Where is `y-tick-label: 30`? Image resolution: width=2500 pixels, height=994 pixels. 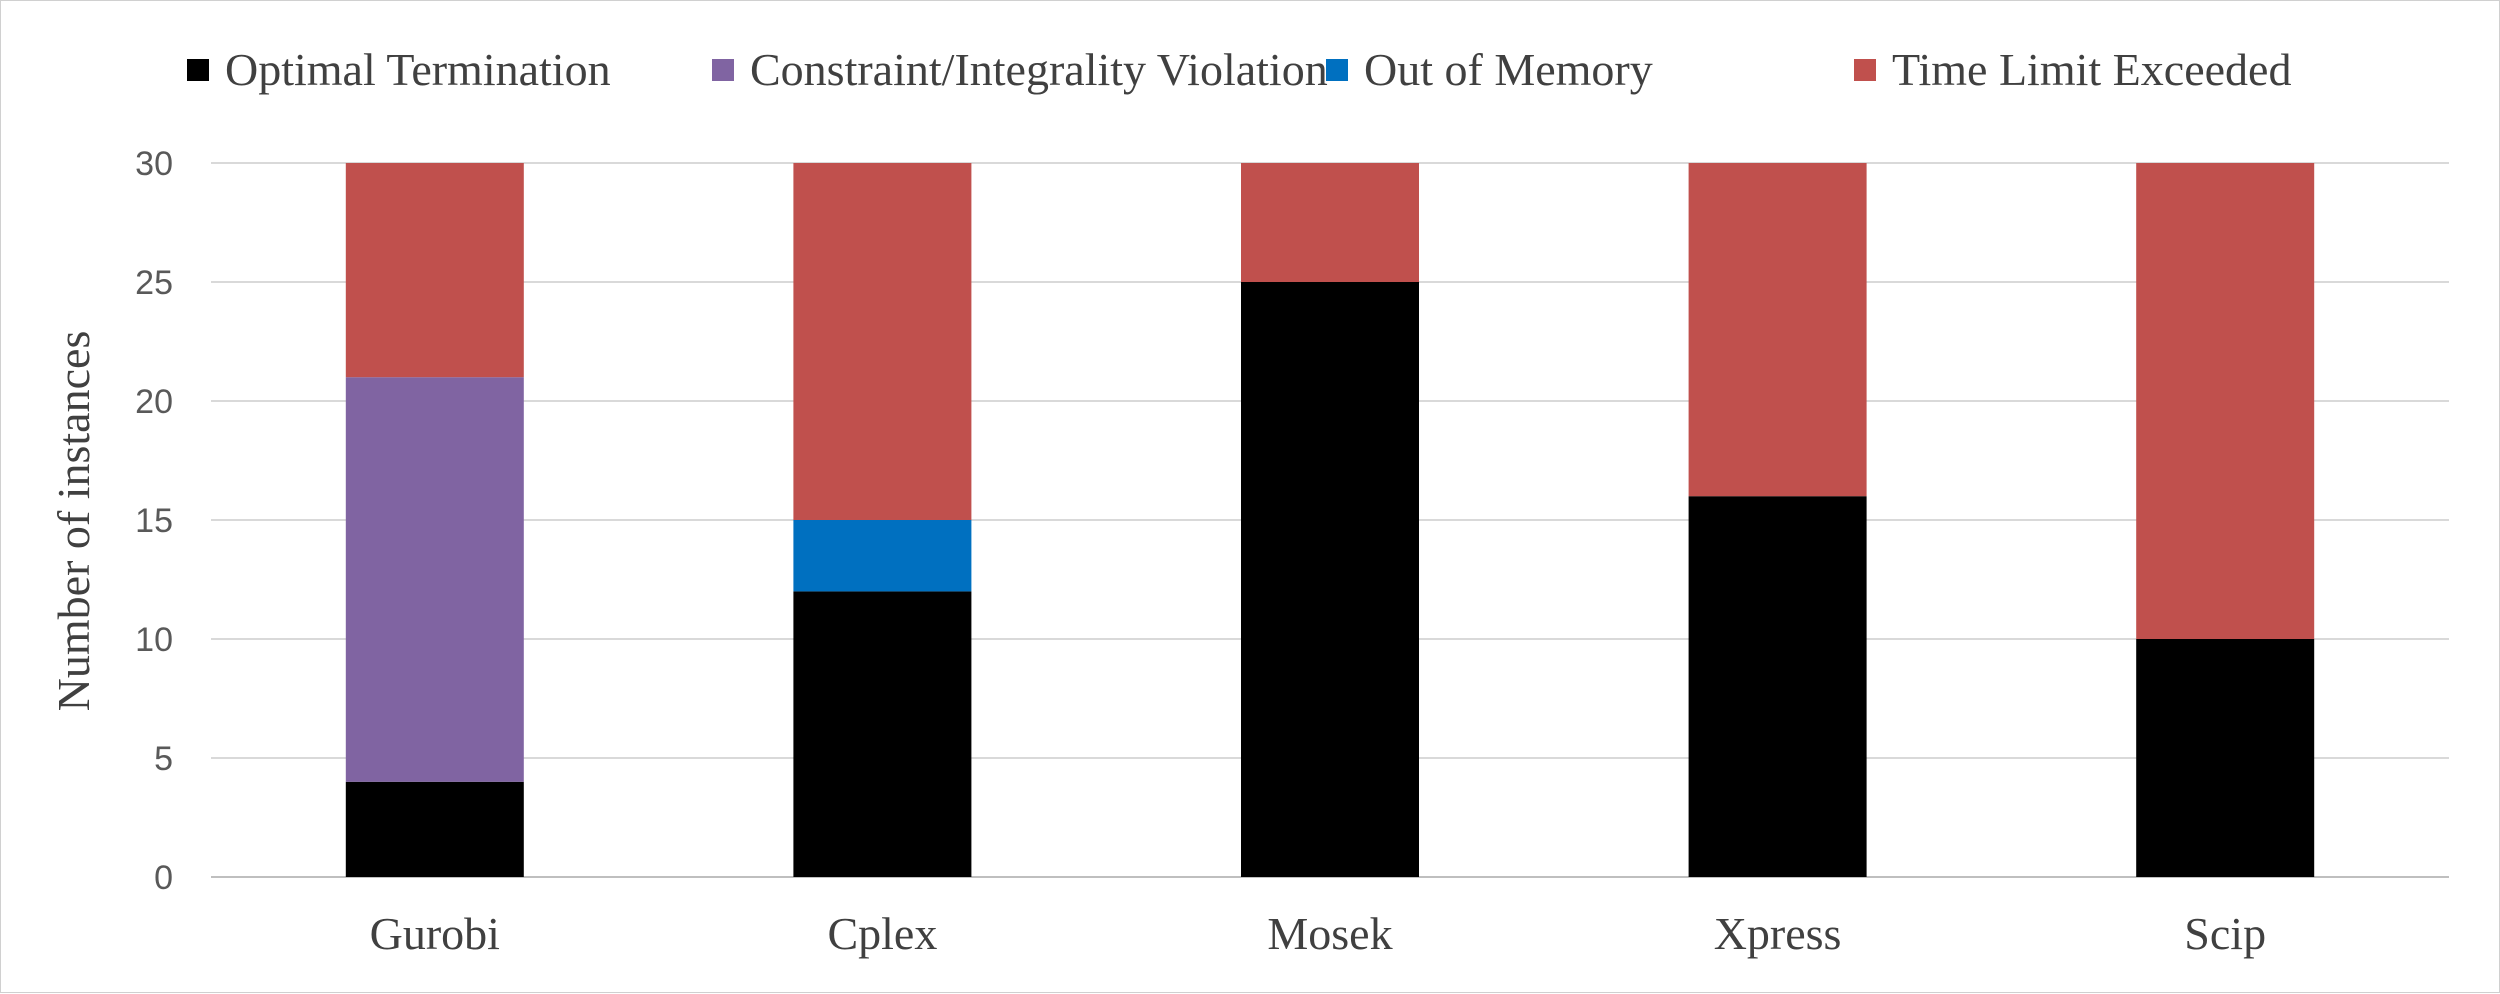 y-tick-label: 30 is located at coordinates (154, 164).